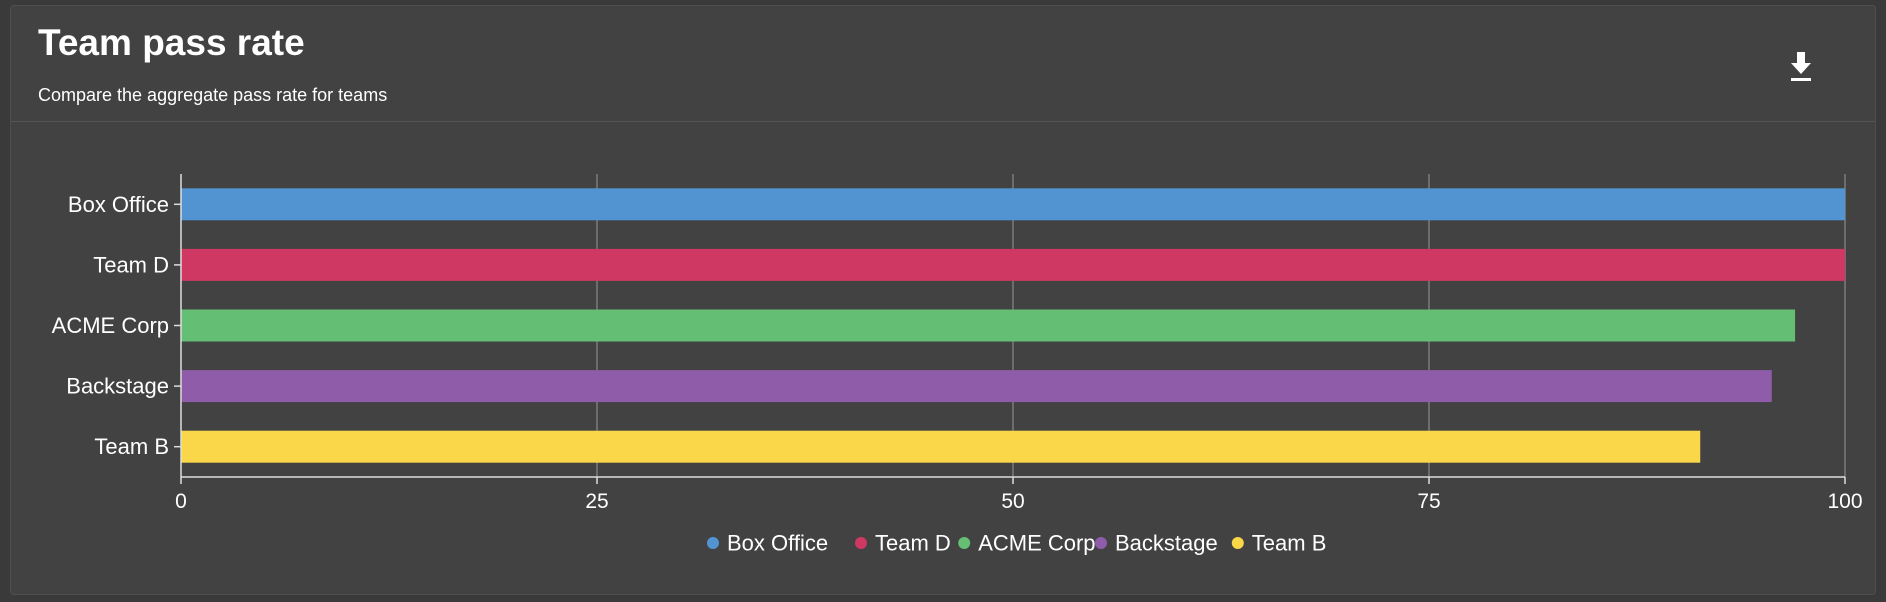 The height and width of the screenshot is (602, 1886). I want to click on y-tick-label: Backstage, so click(117, 386).